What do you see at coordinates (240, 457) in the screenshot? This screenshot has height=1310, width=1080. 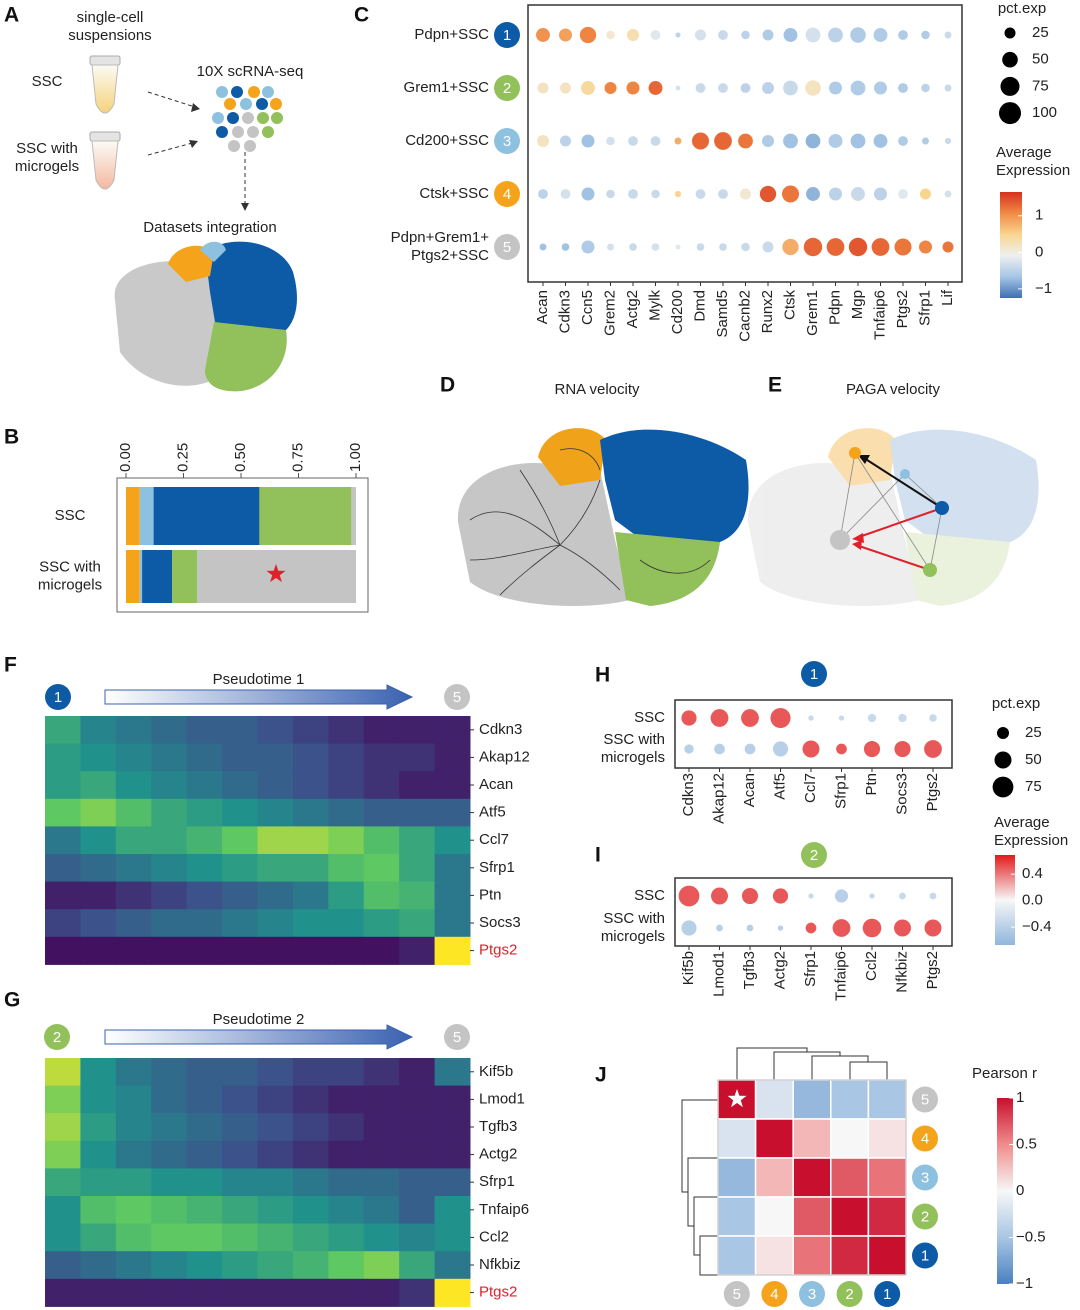 I see `x-tick-label: 0.50` at bounding box center [240, 457].